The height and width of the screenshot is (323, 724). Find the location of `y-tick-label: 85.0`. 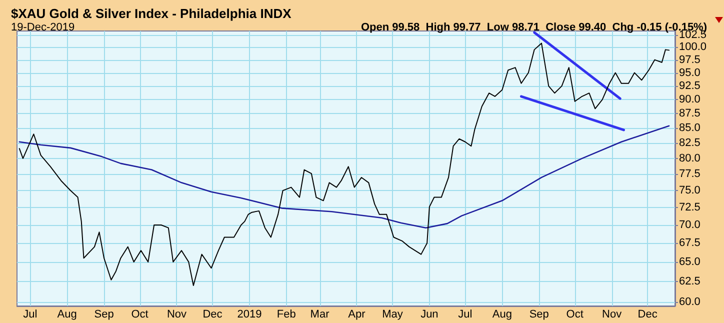

y-tick-label: 85.0 is located at coordinates (689, 128).